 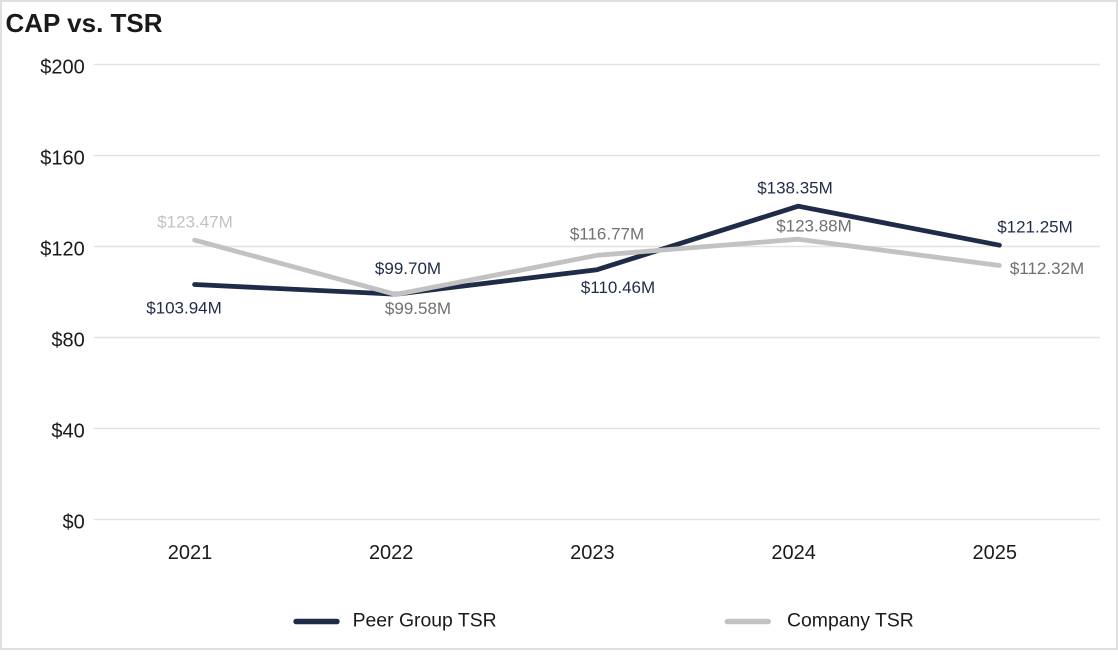 I want to click on svg-text: $112.32M, so click(x=1047, y=268).